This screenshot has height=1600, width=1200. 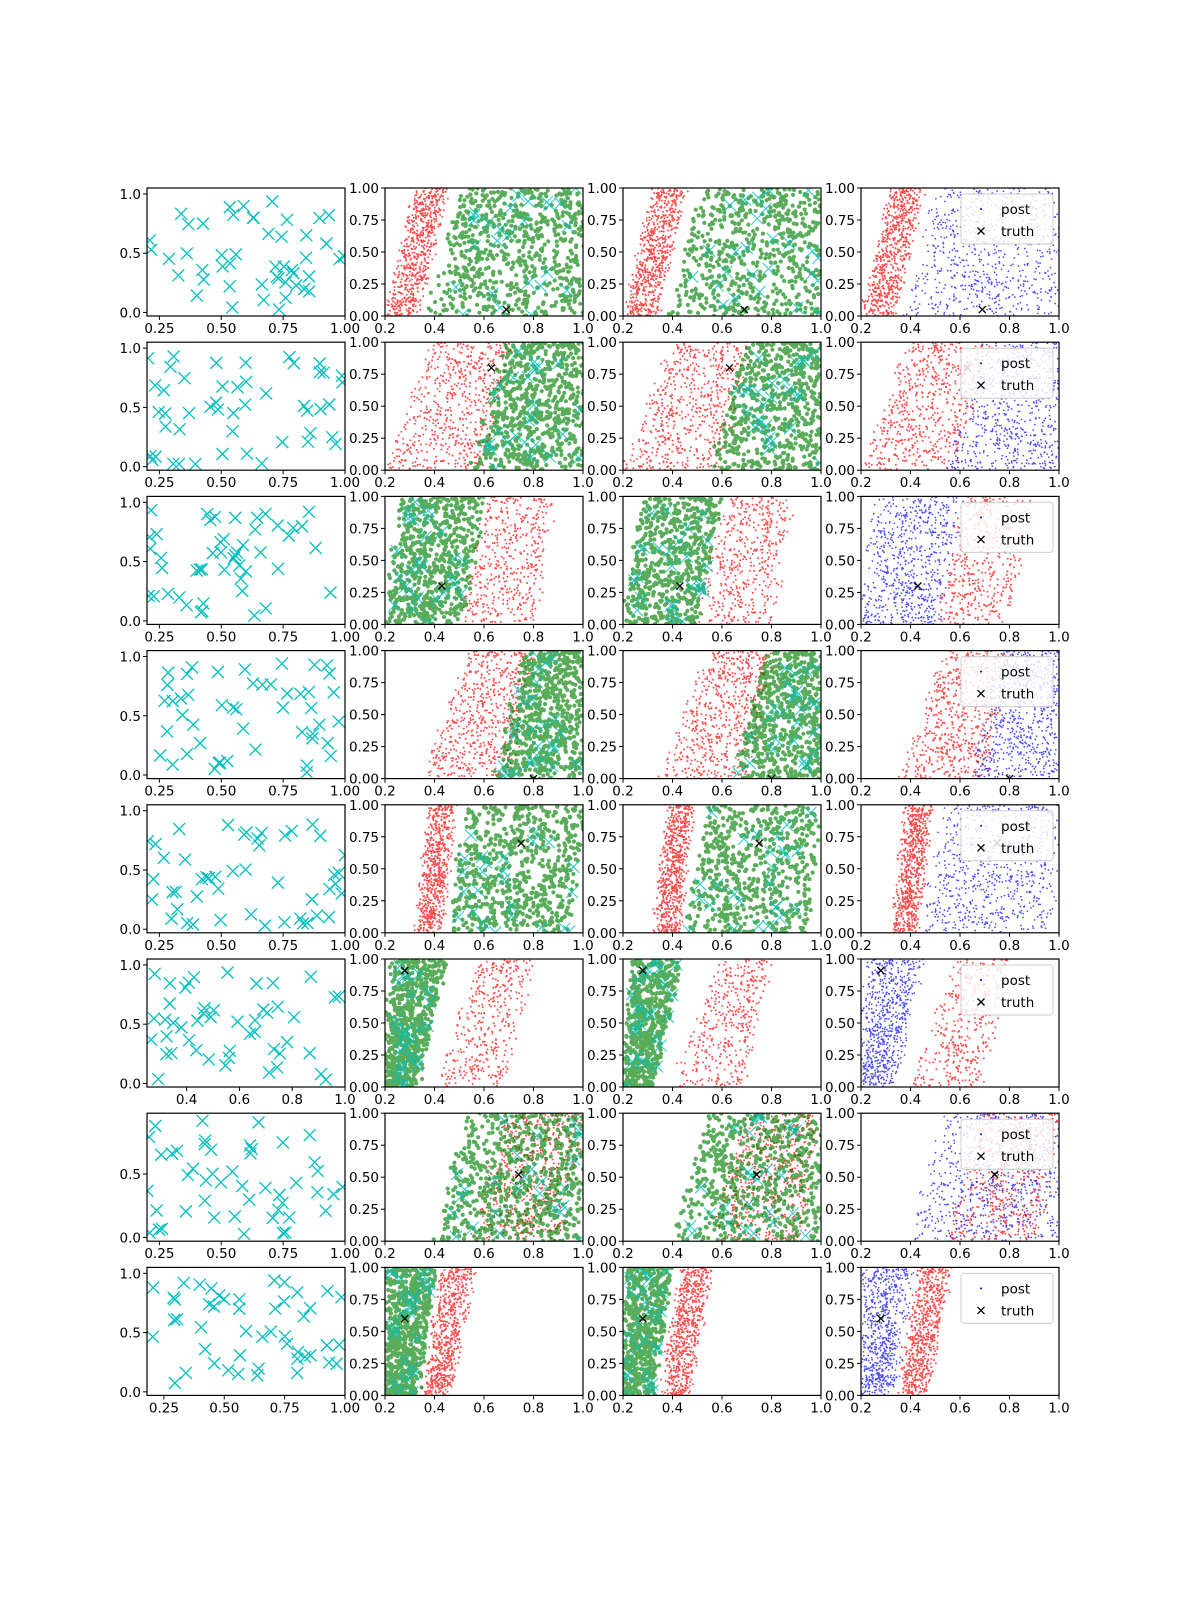 I want to click on y-tick-label: 0.5, so click(x=130, y=717).